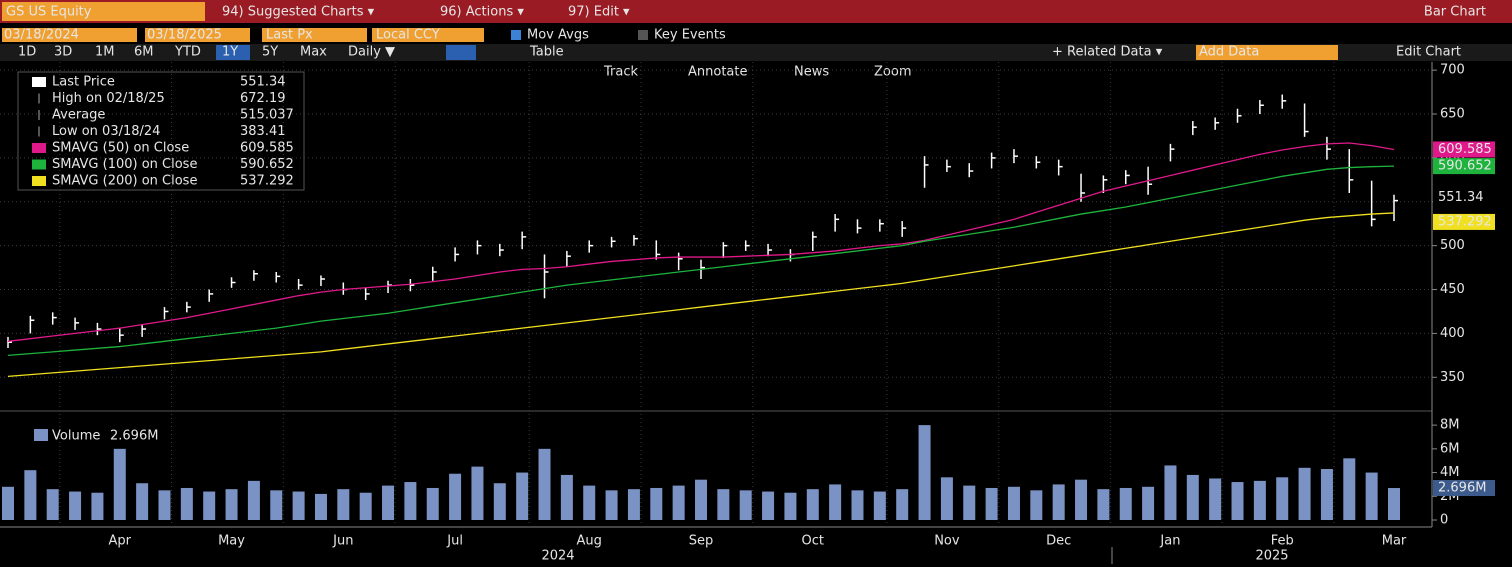 Image resolution: width=1512 pixels, height=567 pixels. Describe the element at coordinates (289, 35) in the screenshot. I see `field: Last Px` at that location.